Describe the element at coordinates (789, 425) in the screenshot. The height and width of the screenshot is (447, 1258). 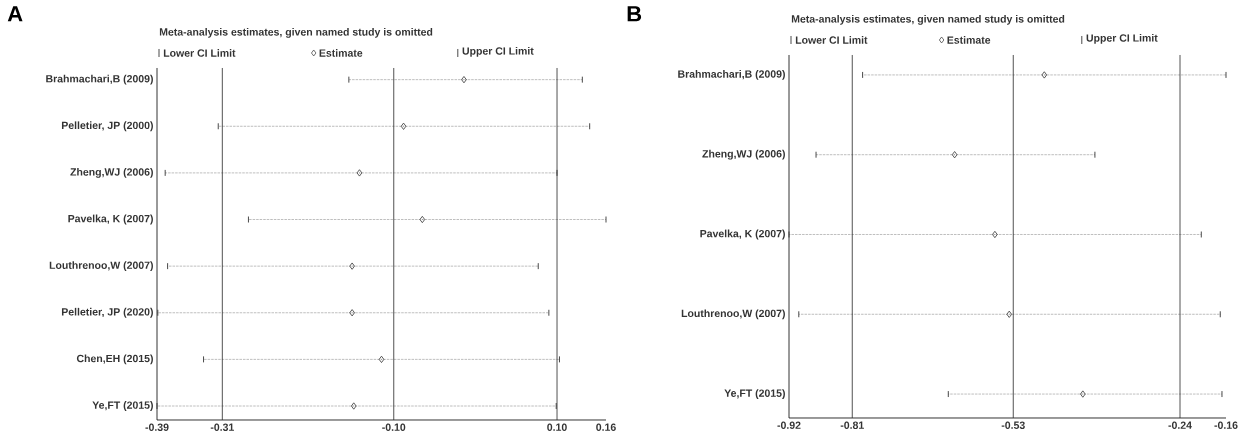
I see `x-tick-label: -0.92` at that location.